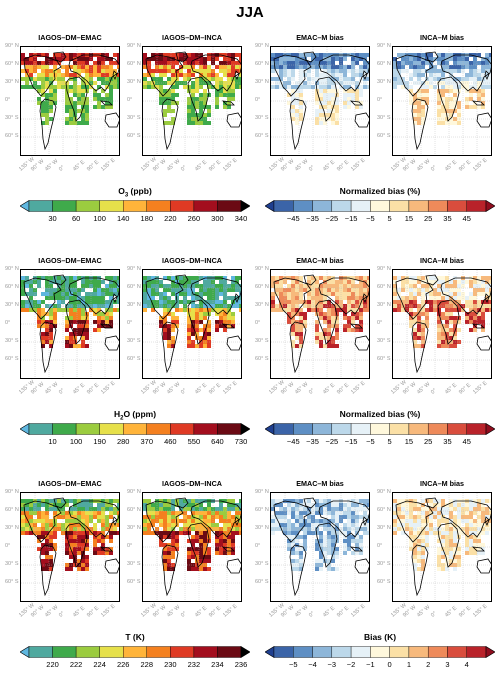 This screenshot has width=500, height=692. Describe the element at coordinates (270, 206) in the screenshot. I see `bias-colorbar-extend-low` at that location.